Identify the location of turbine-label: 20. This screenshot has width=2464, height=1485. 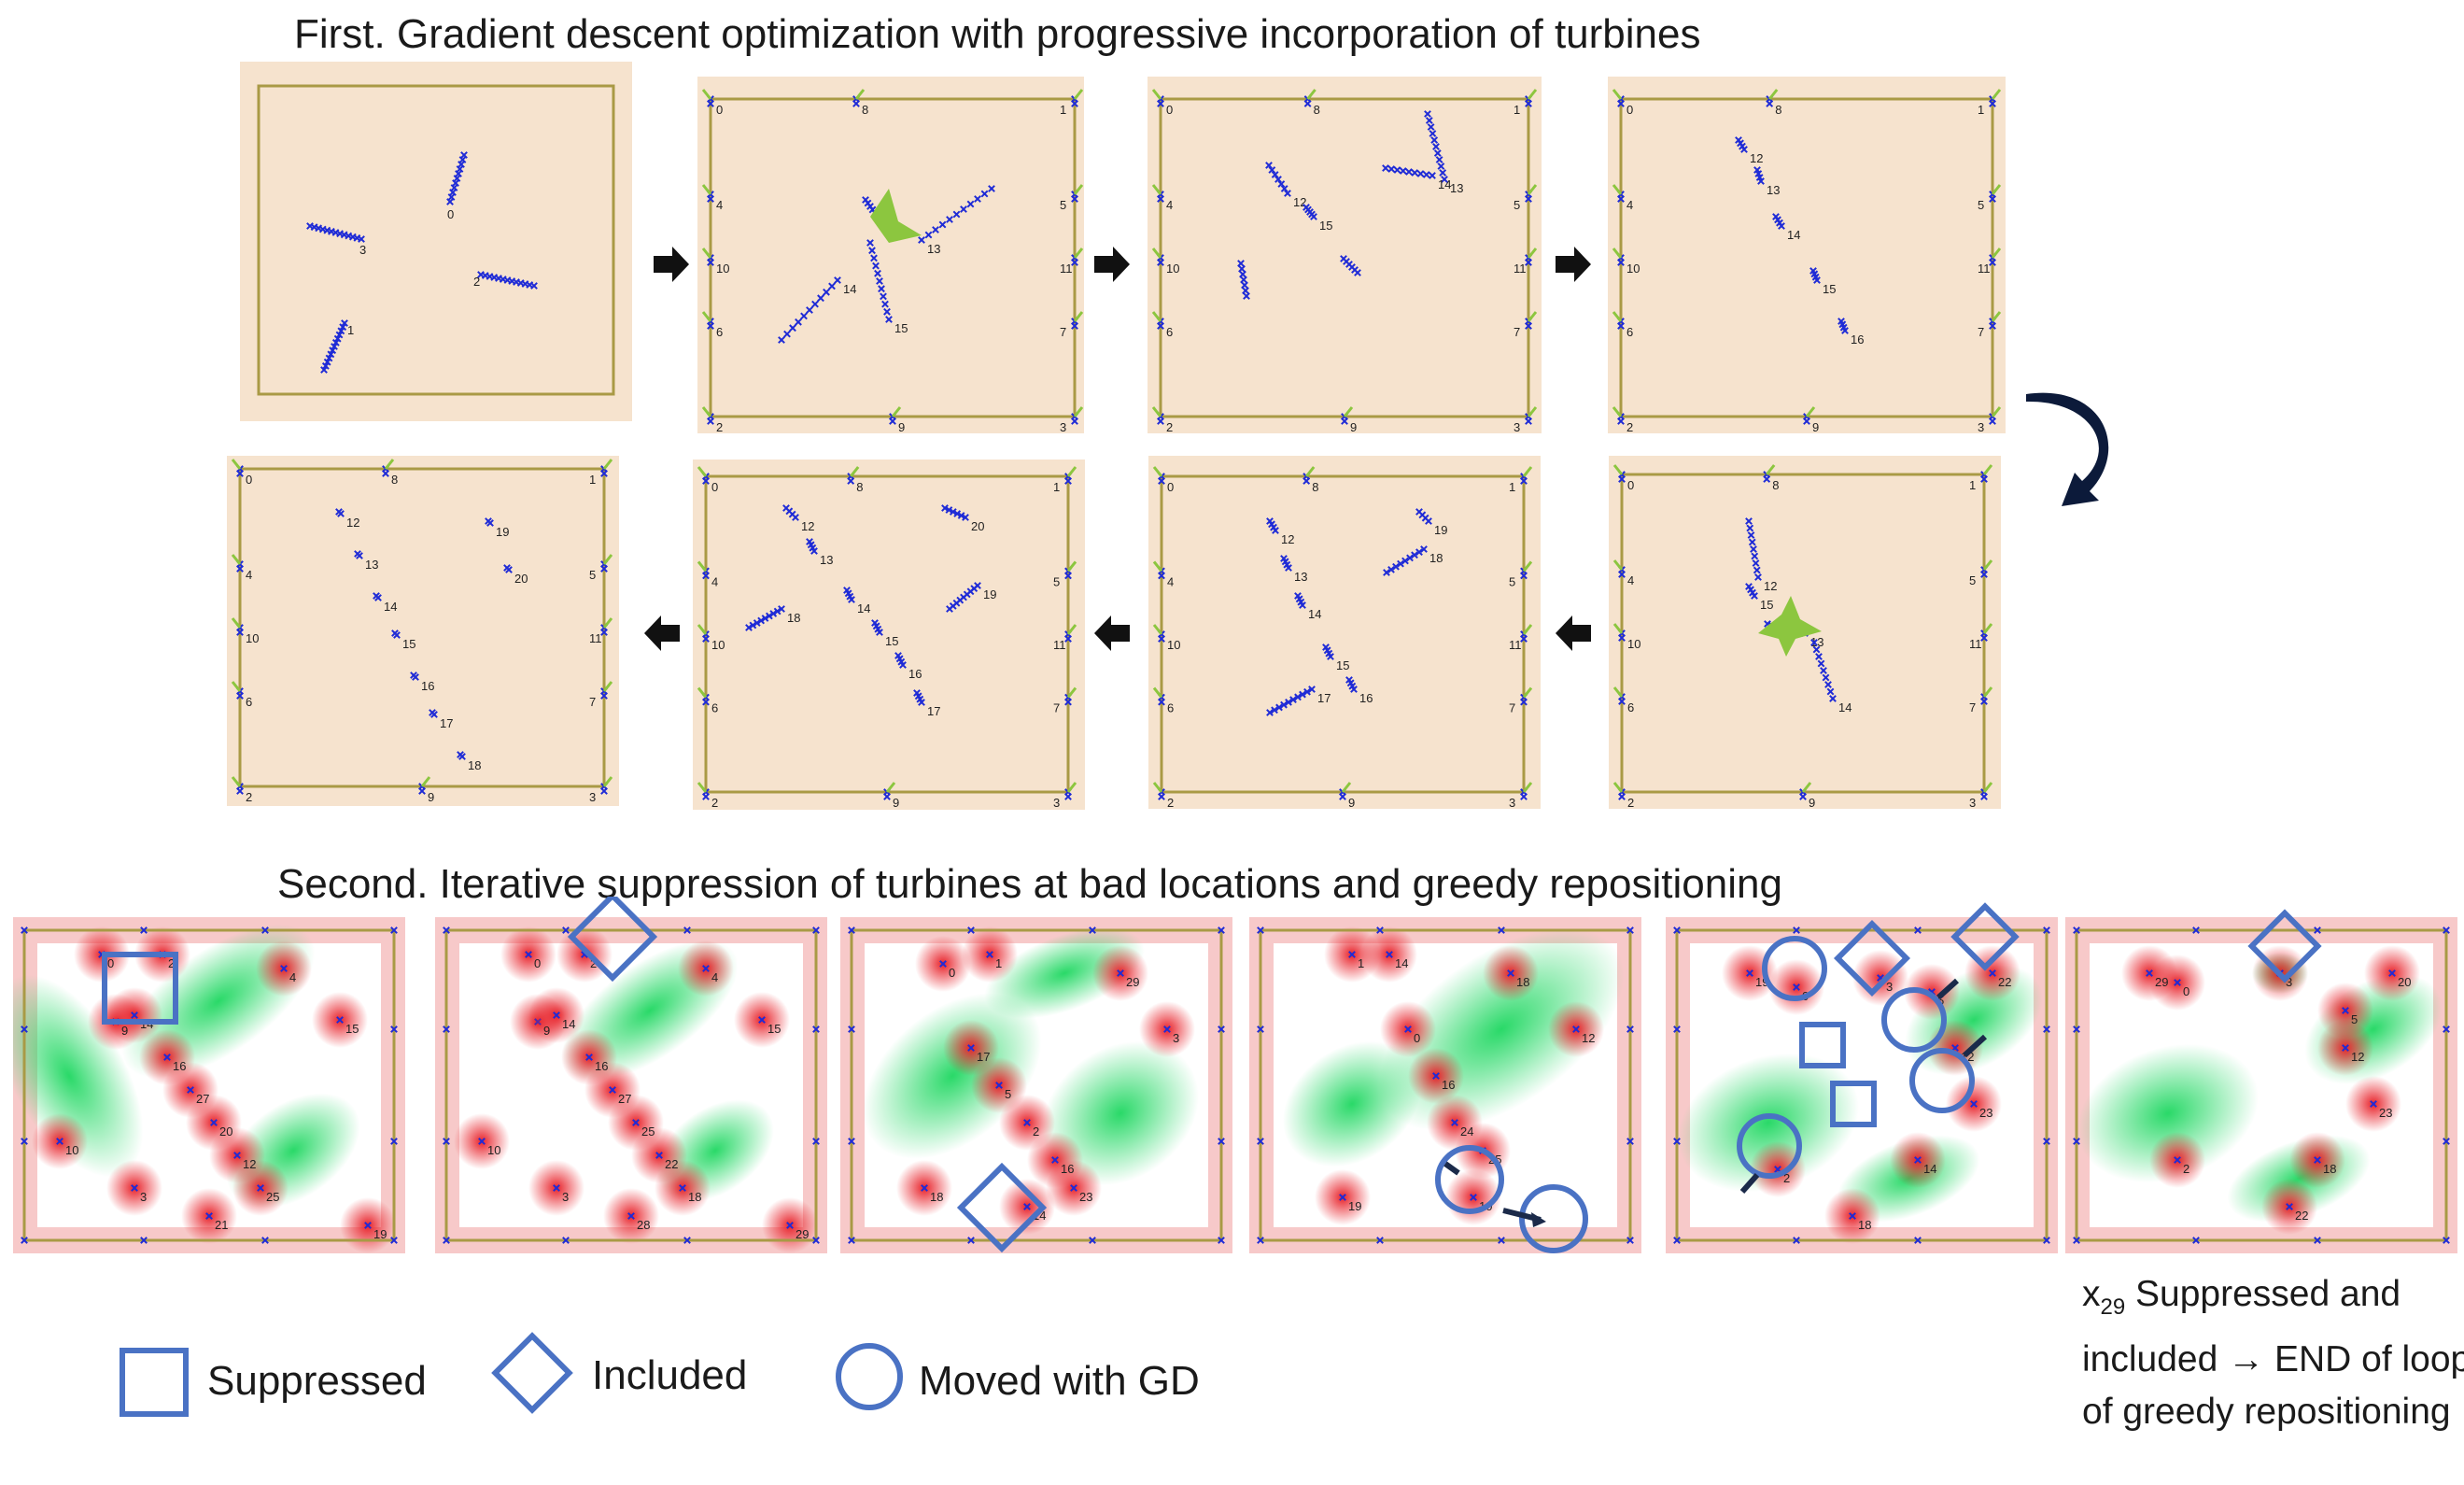
(978, 526).